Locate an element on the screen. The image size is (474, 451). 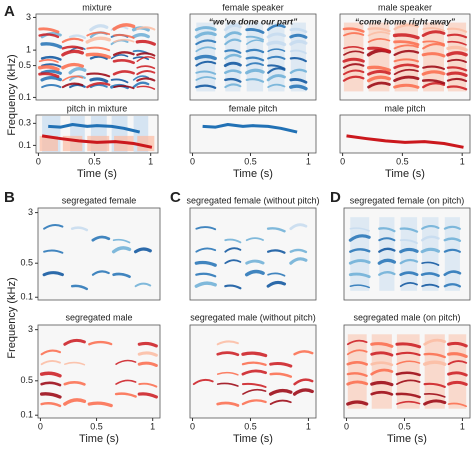
x-tick-label: 1 is located at coordinates (462, 161).